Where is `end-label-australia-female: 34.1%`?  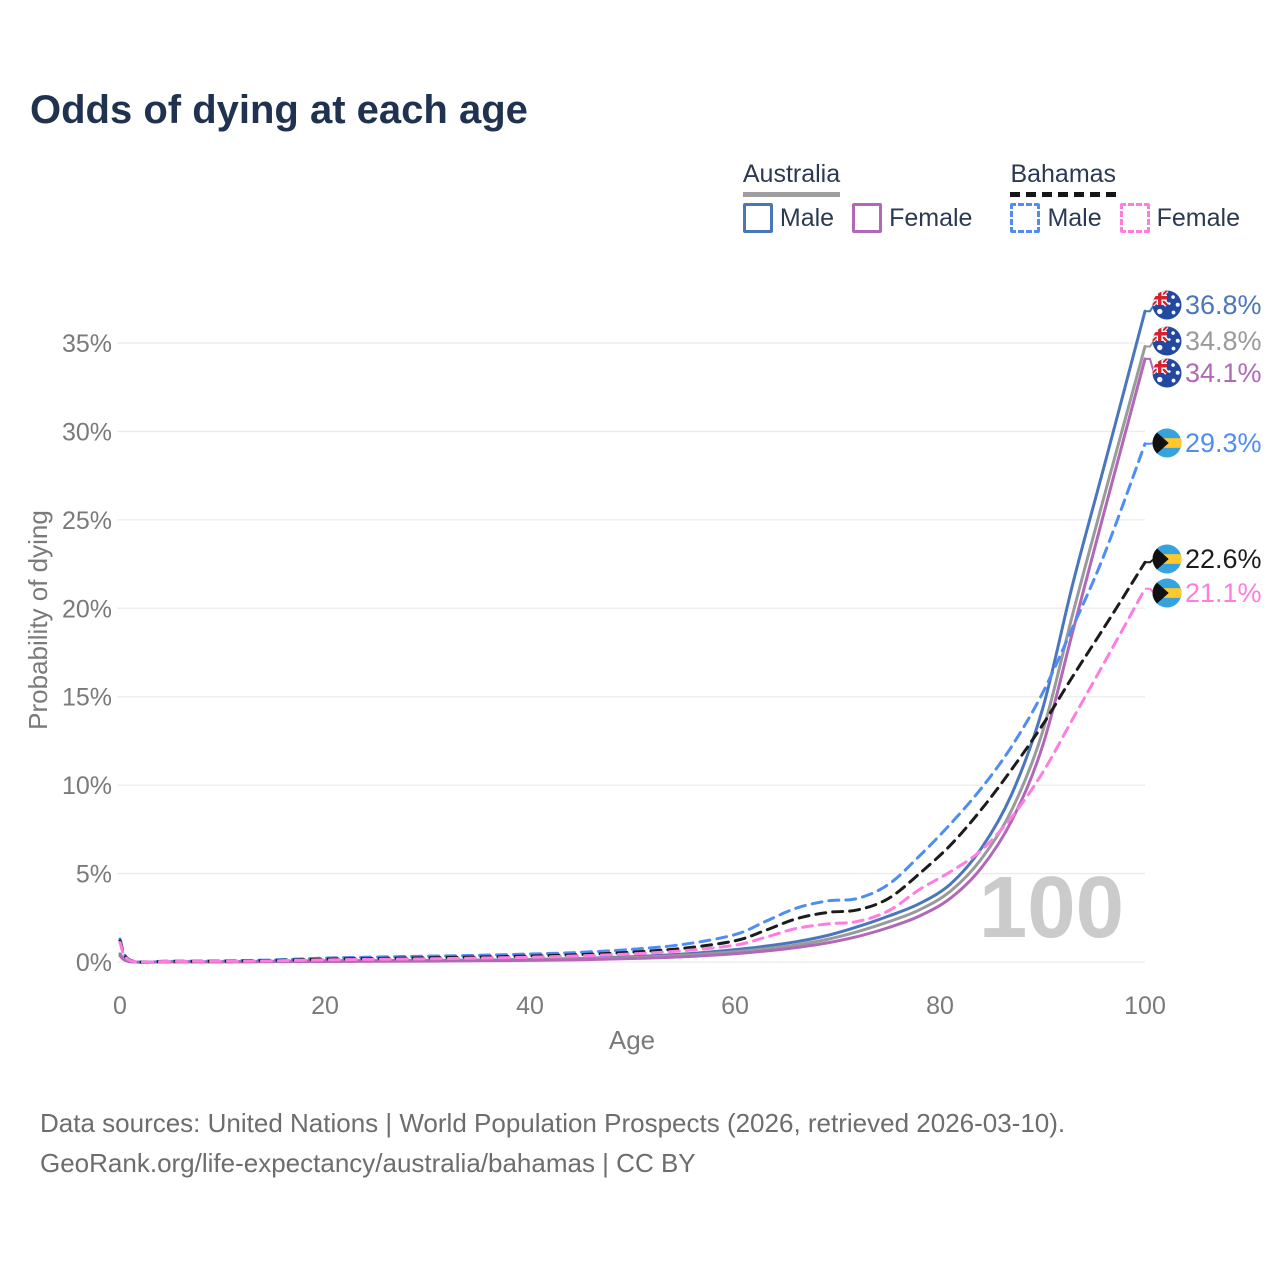
end-label-australia-female: 34.1% is located at coordinates (1203, 372).